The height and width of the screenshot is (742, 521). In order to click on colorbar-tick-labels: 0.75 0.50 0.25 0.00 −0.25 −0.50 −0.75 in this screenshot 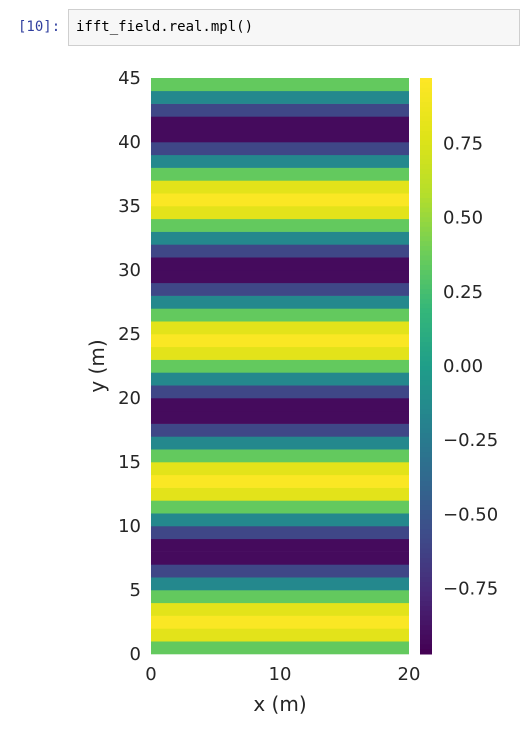, I will do `click(470, 366)`.